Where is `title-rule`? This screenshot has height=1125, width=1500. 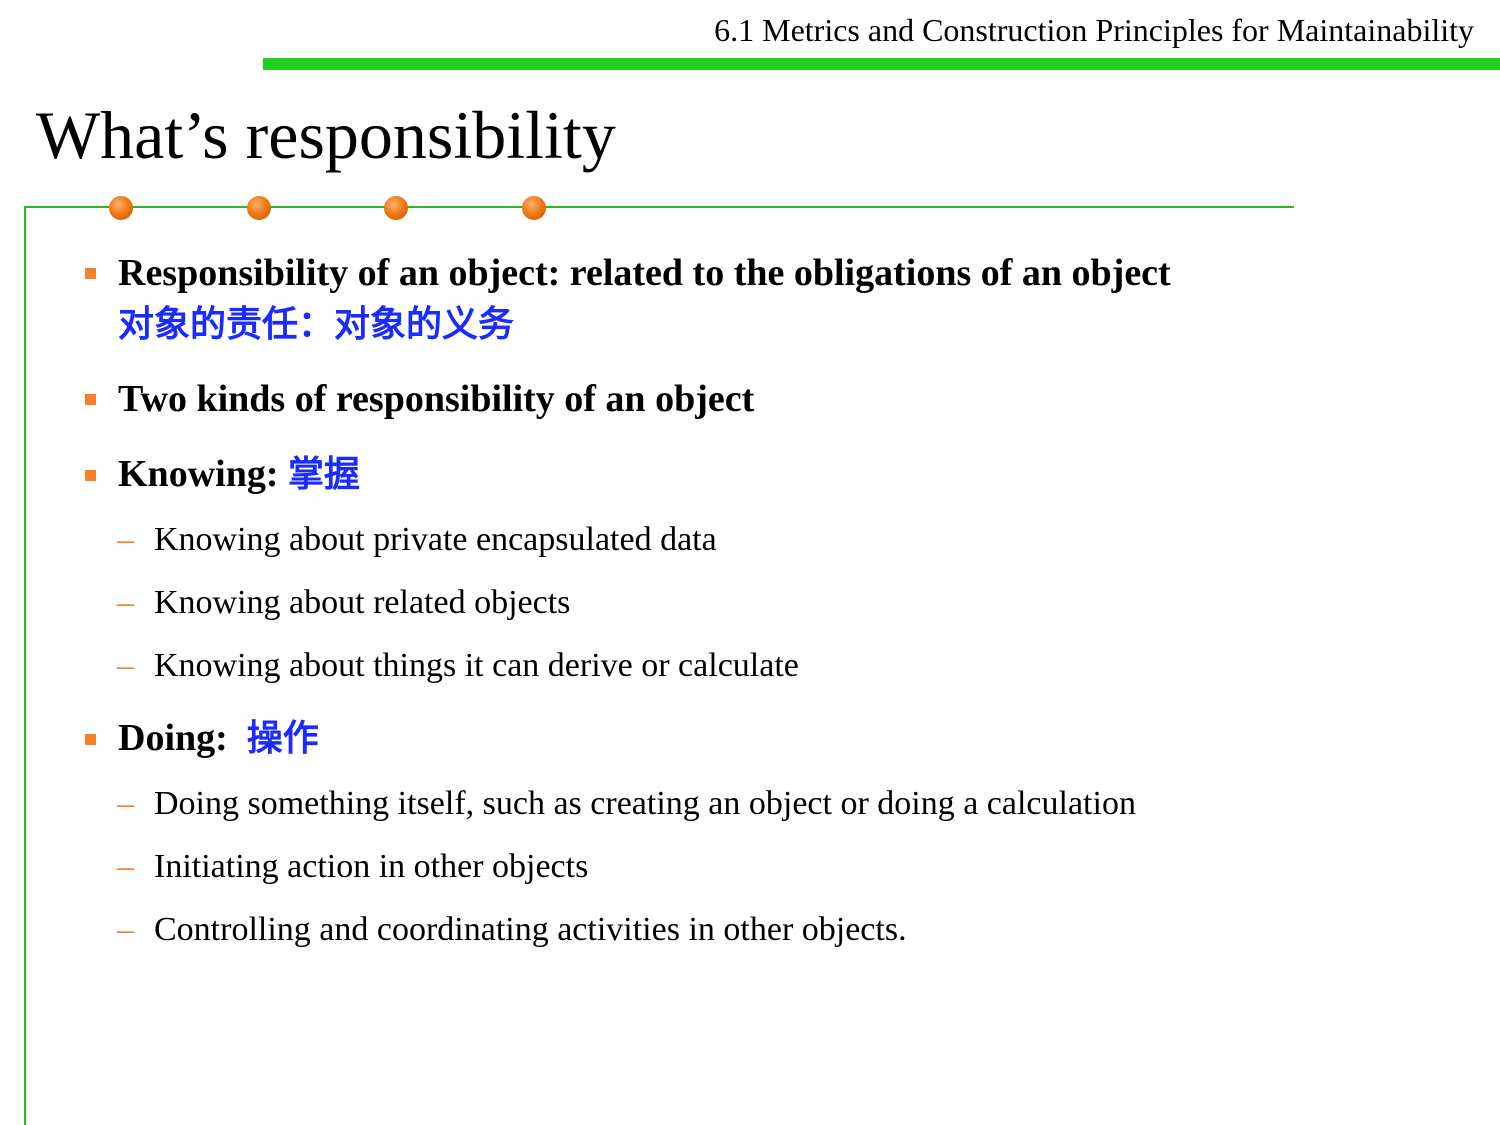
title-rule is located at coordinates (659, 207).